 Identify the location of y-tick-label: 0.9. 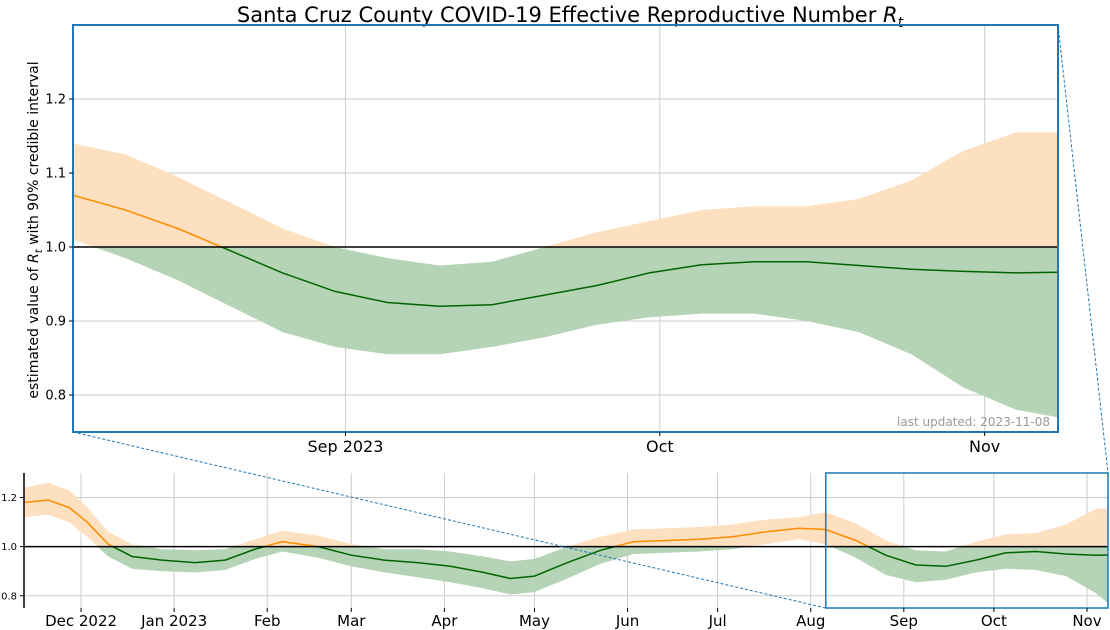
(55, 322).